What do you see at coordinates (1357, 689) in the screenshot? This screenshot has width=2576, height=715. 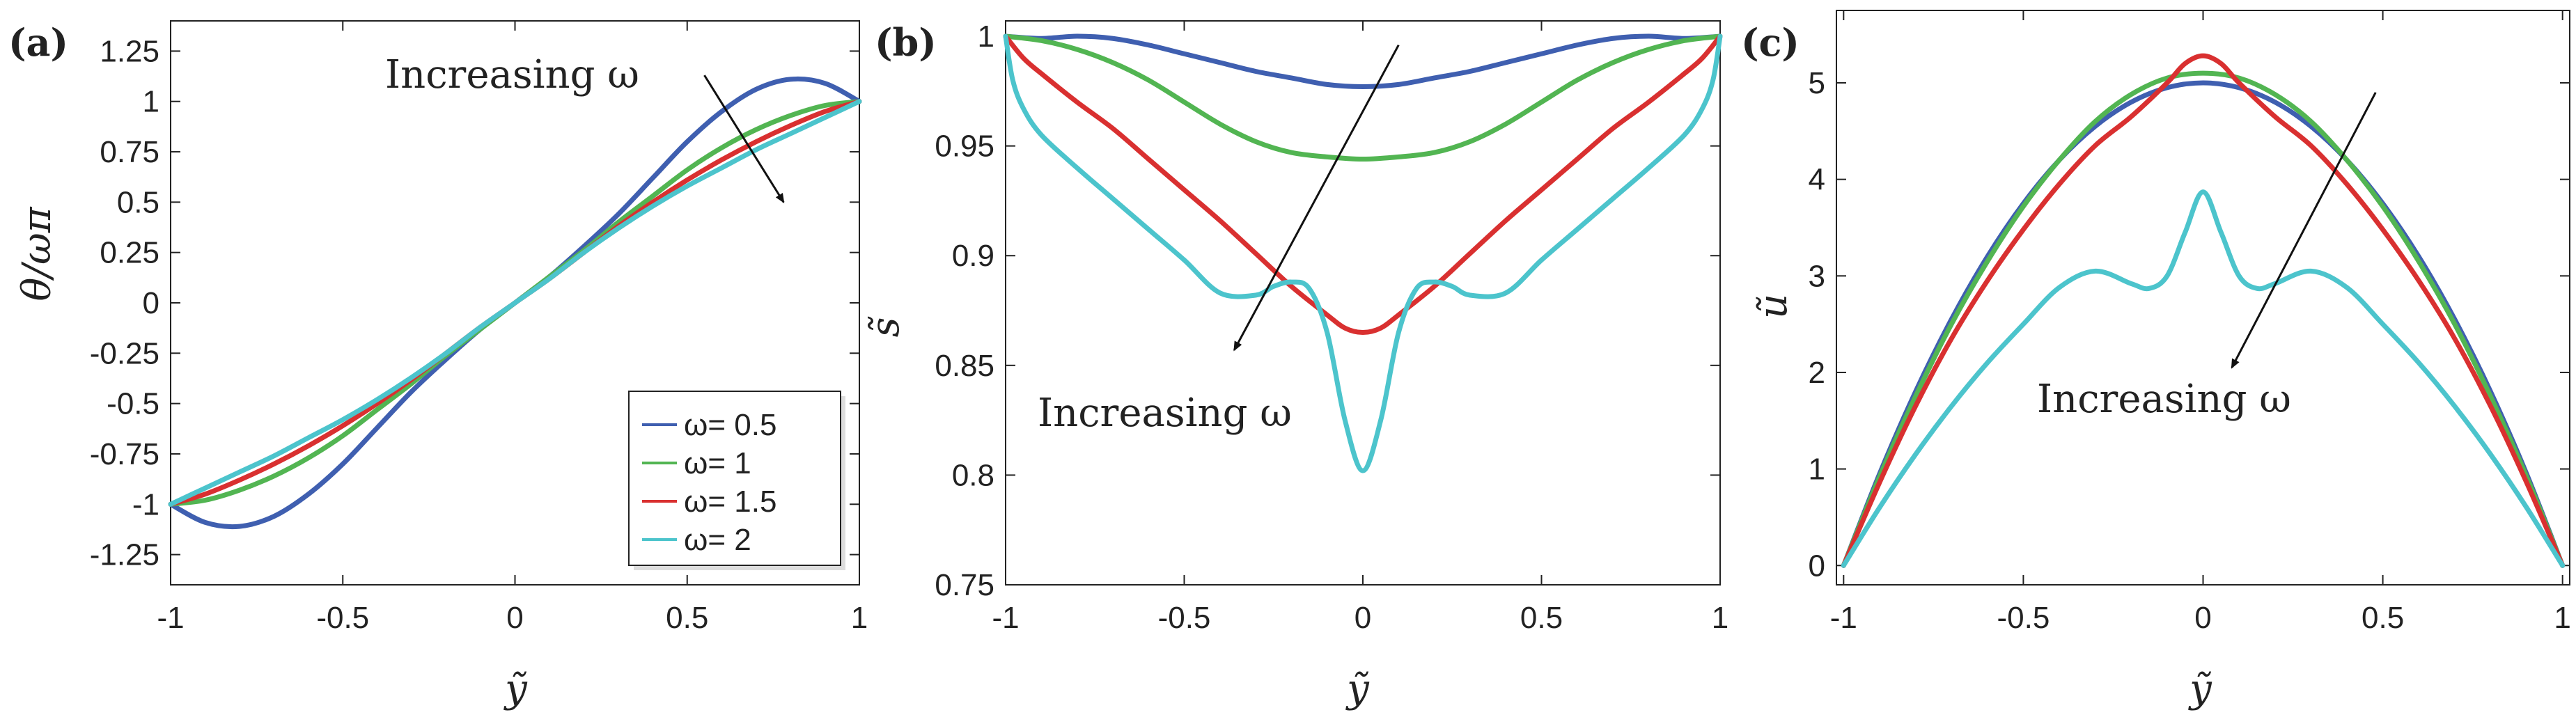 I see `panel-b-xlabel: ỹ` at bounding box center [1357, 689].